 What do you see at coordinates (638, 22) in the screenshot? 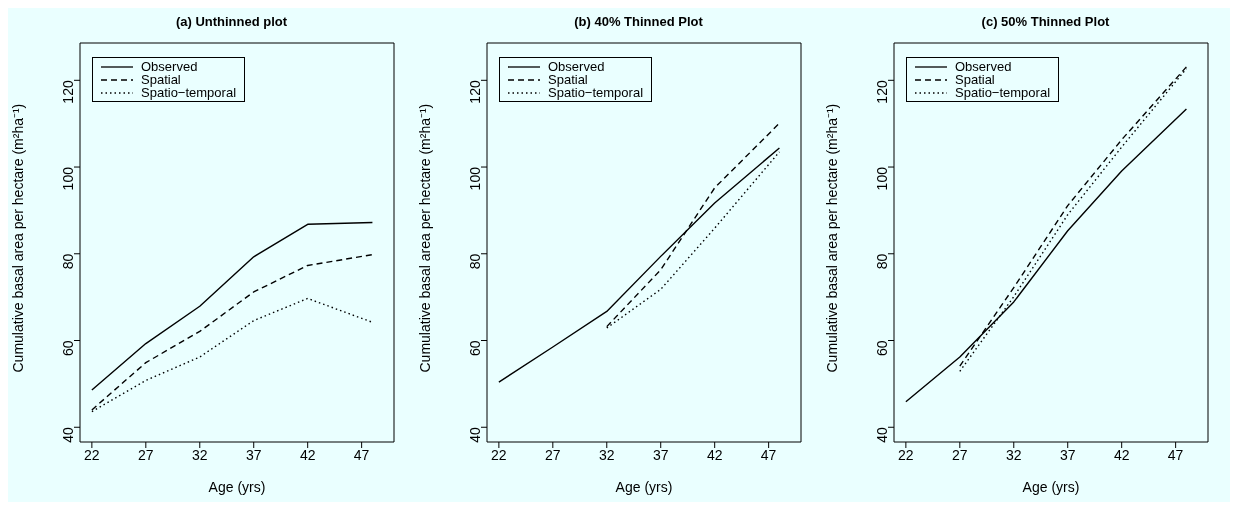
I see `chart-title: (b) 40% Thinned Plot` at bounding box center [638, 22].